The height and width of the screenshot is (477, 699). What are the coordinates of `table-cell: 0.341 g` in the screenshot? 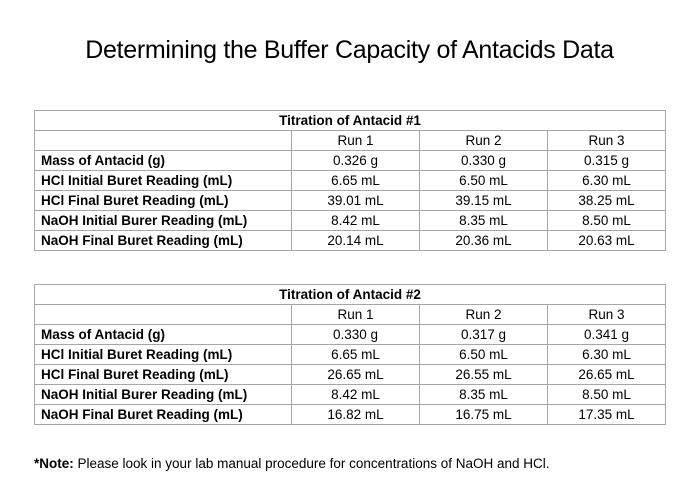 It's located at (606, 334).